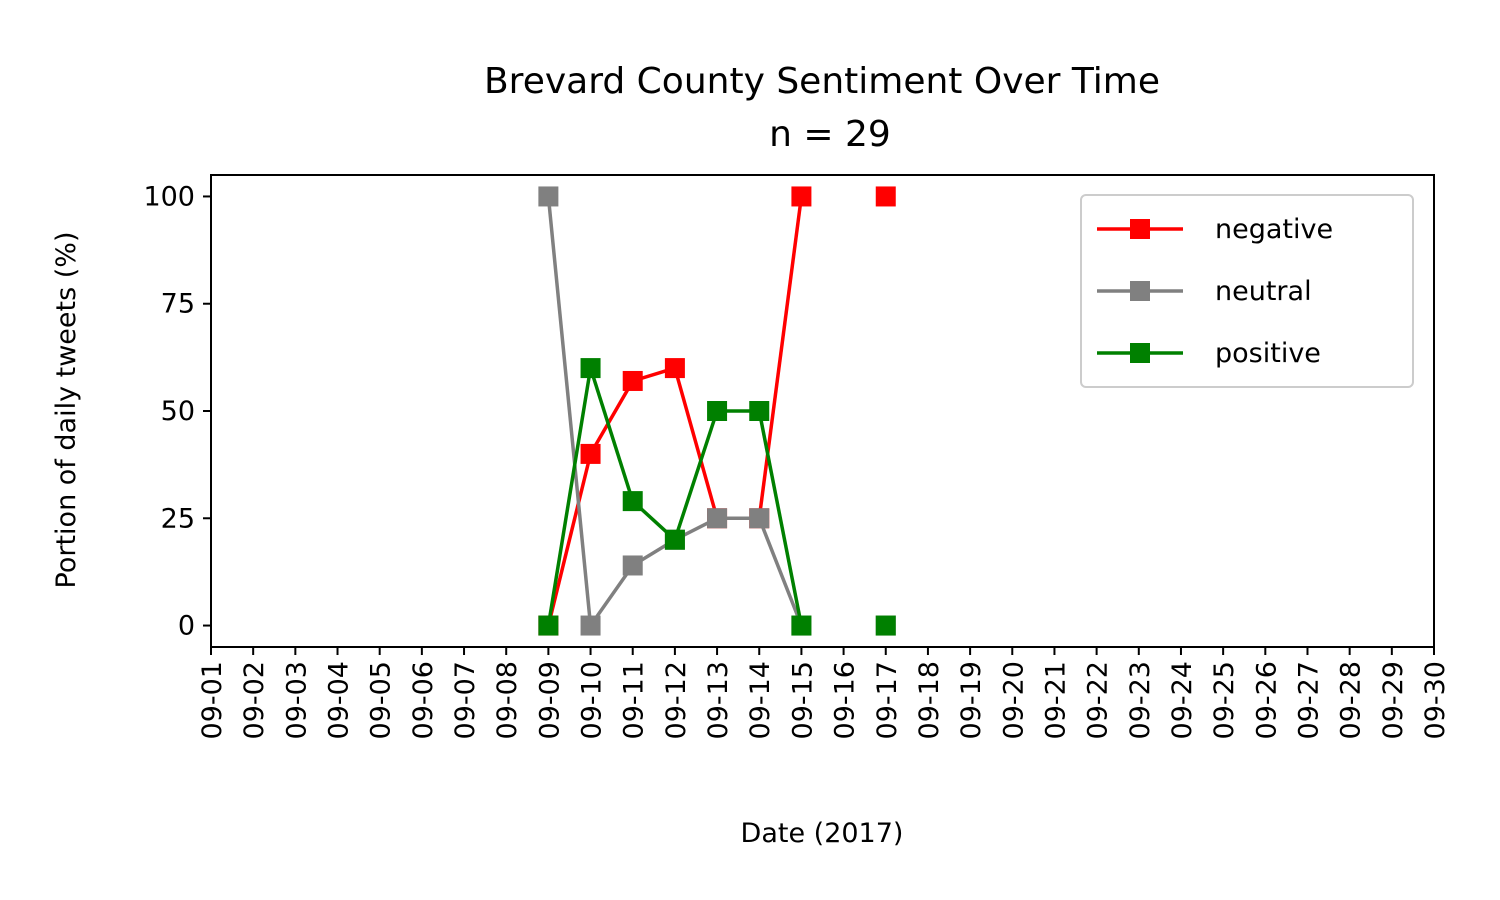 This screenshot has width=1500, height=900. I want to click on x-tick-label: 09-29, so click(1393, 700).